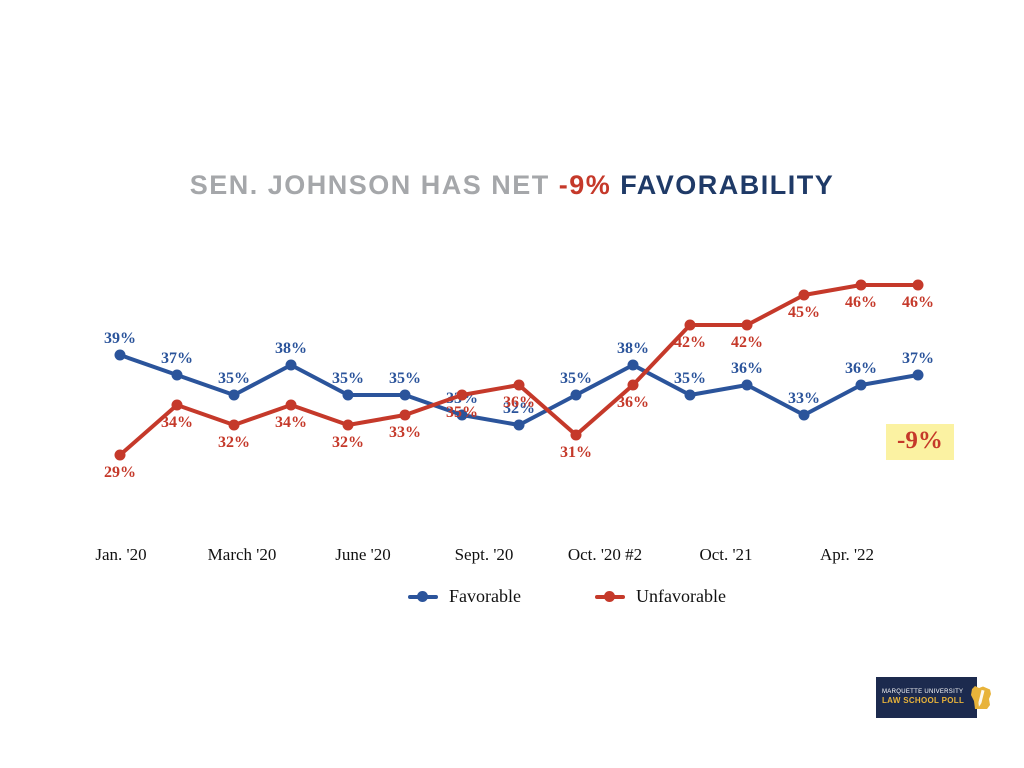  What do you see at coordinates (681, 596) in the screenshot?
I see `legend-label-unfavorable: Unfavorable` at bounding box center [681, 596].